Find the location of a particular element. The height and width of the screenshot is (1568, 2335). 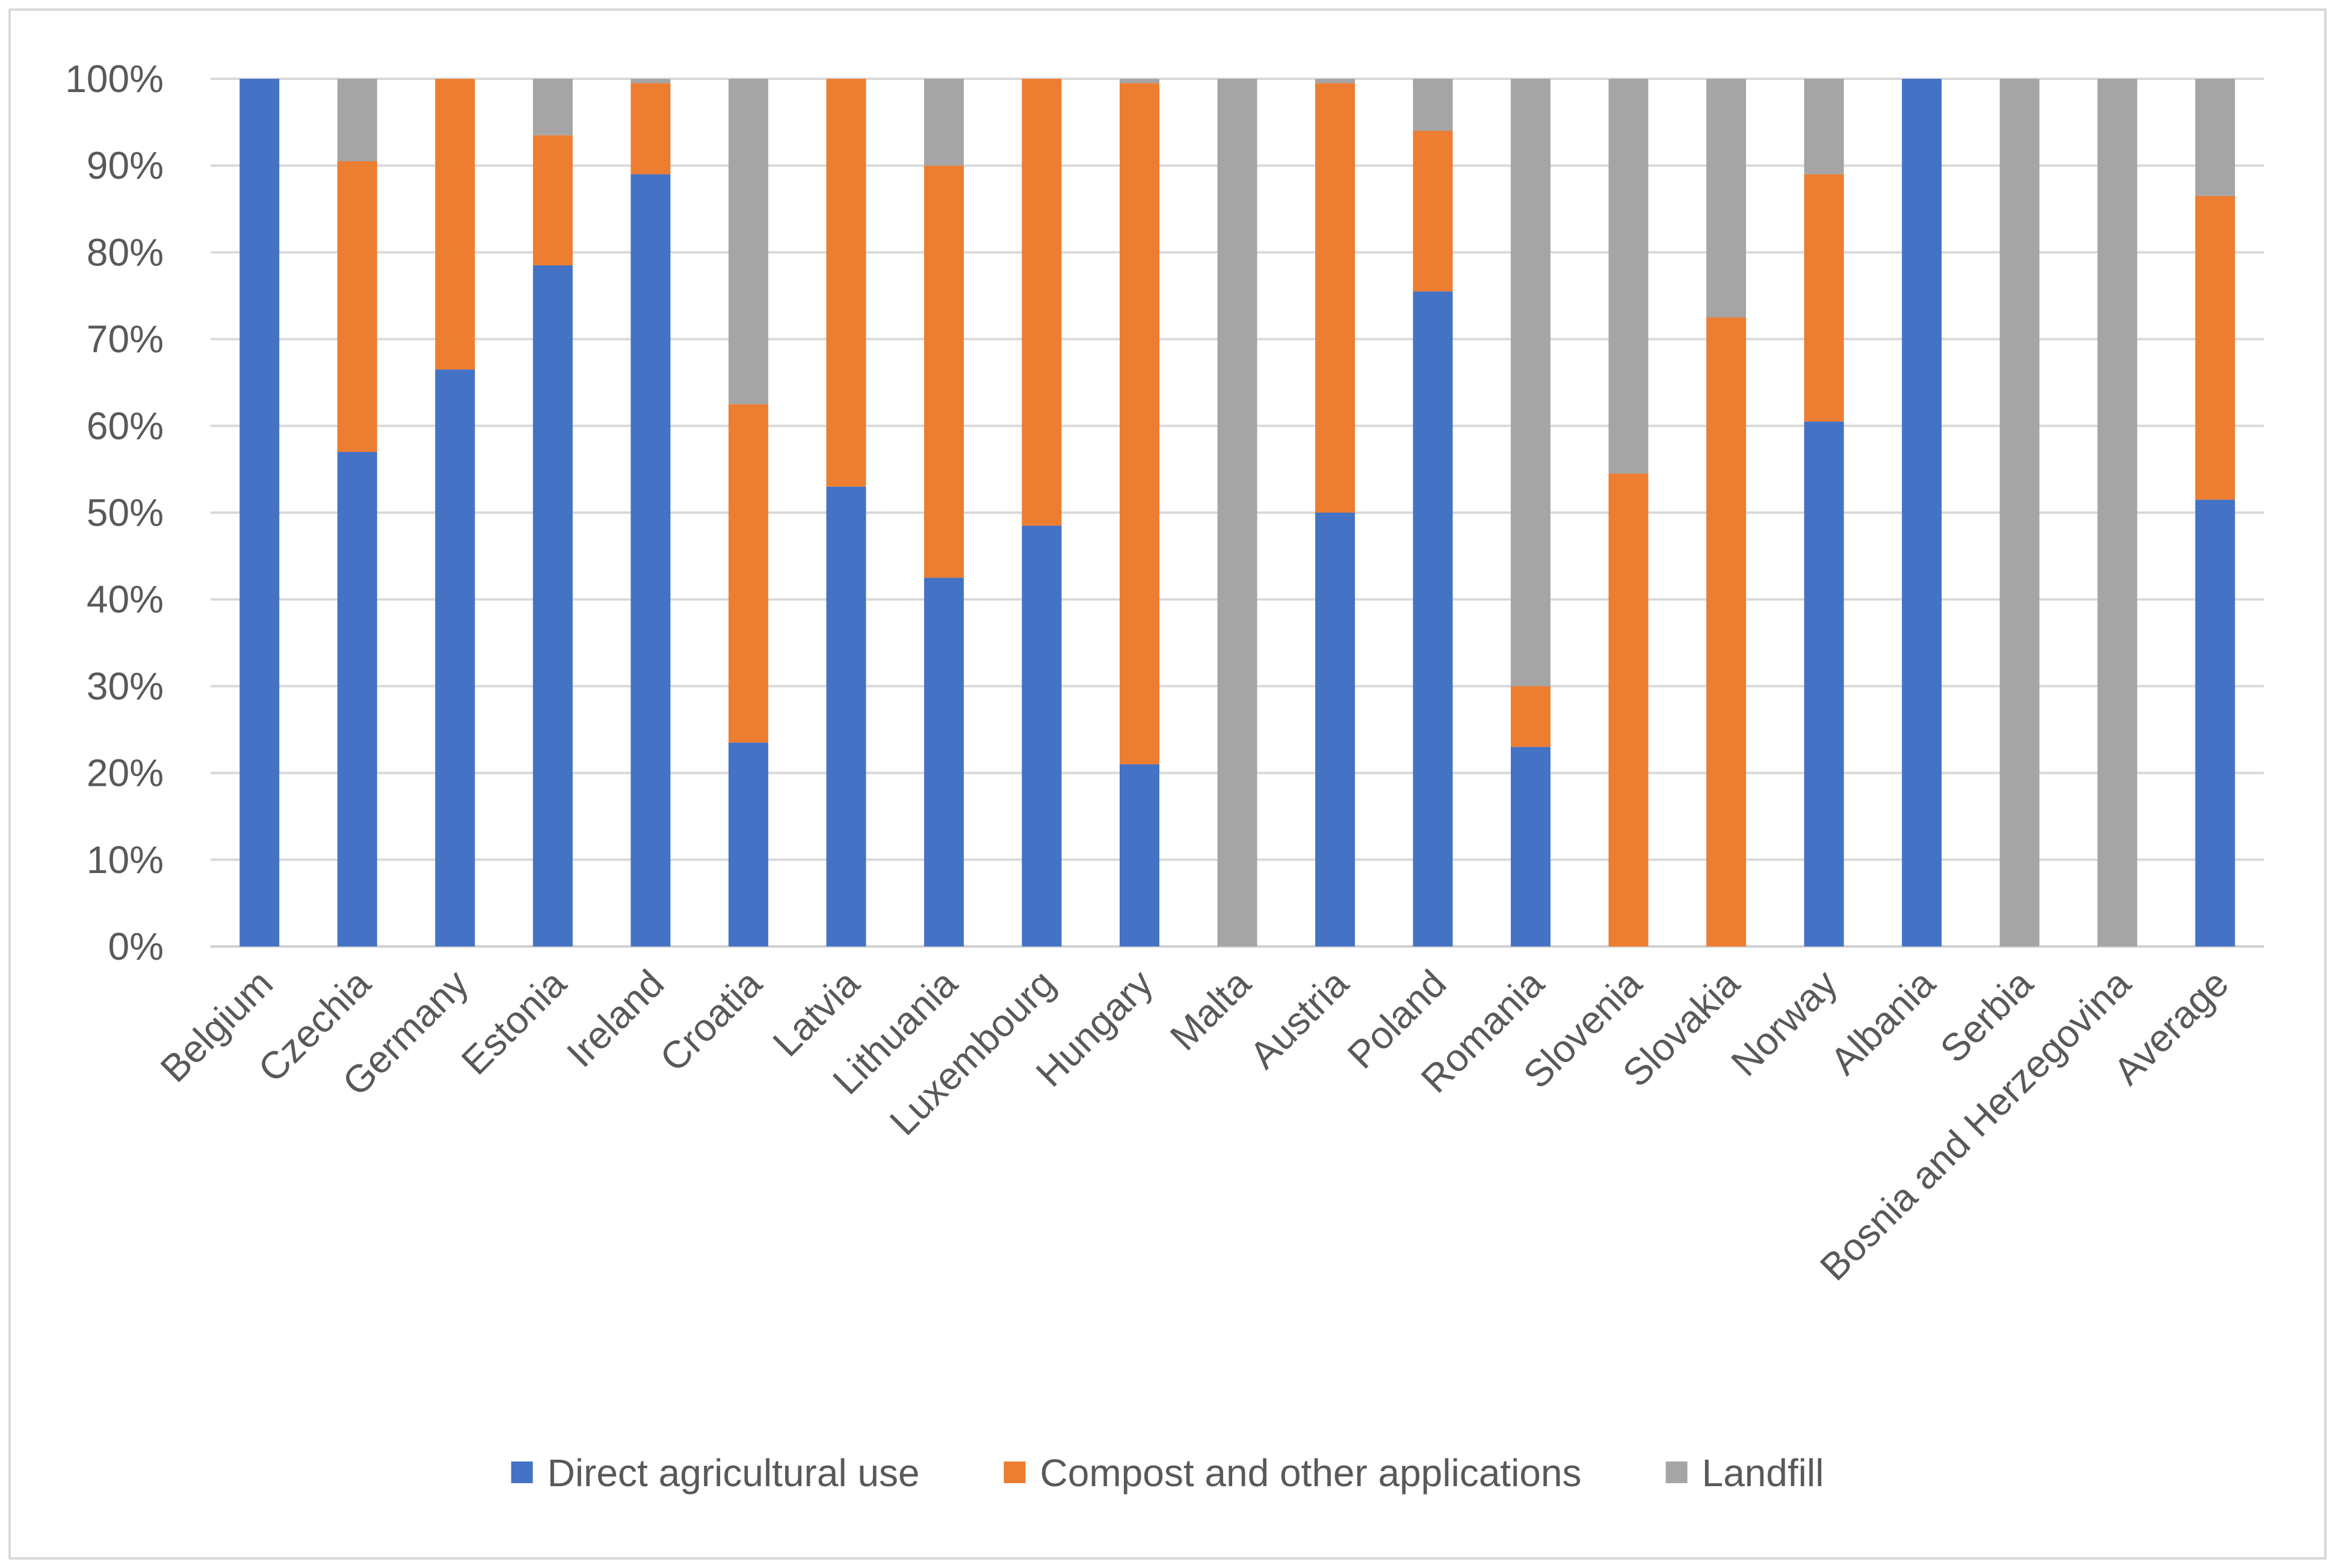

bar-segment-compost-and-other-applications-croatia is located at coordinates (748, 573).